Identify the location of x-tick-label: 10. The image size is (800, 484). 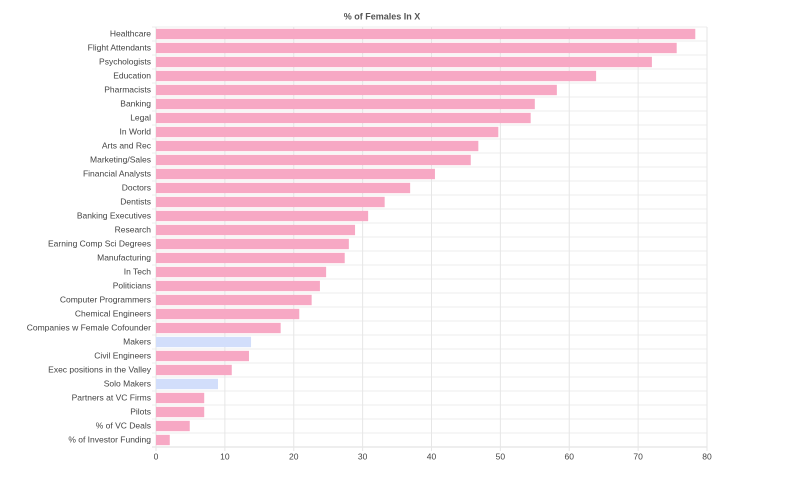
(225, 456).